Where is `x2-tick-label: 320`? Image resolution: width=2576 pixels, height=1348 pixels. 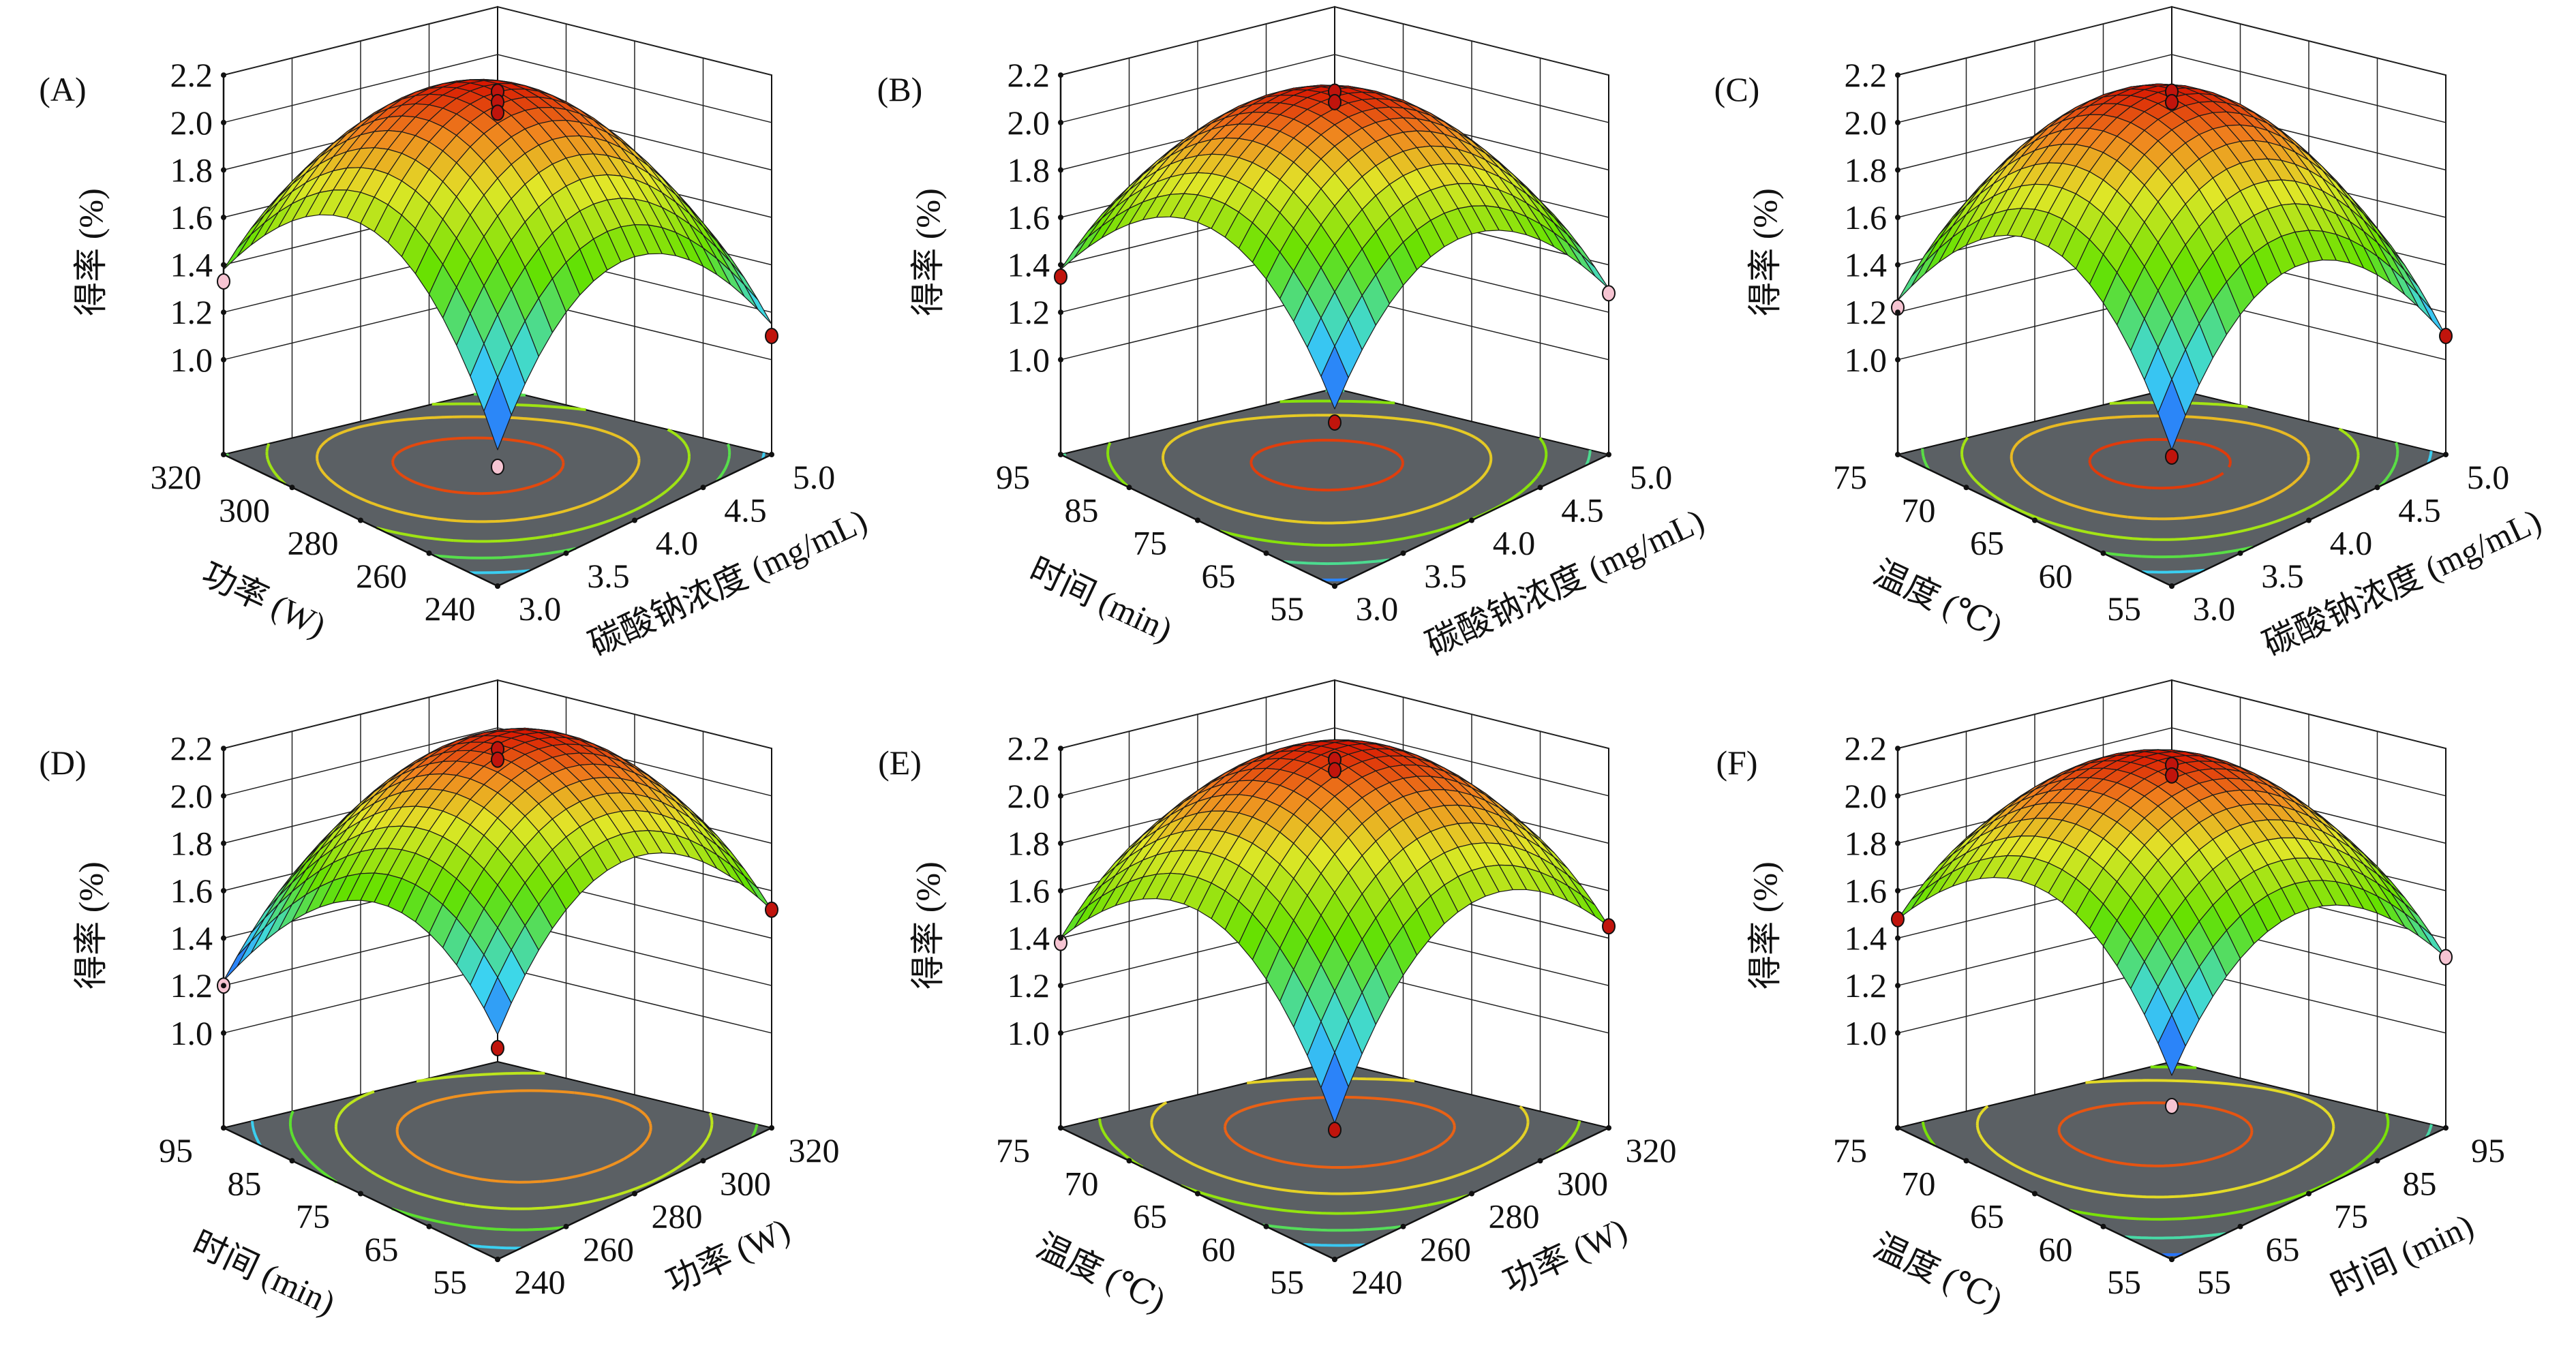
x2-tick-label: 320 is located at coordinates (814, 1150).